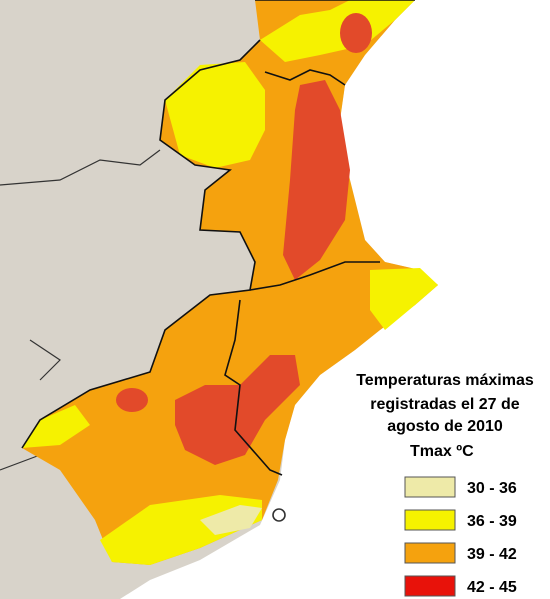 This screenshot has height=599, width=550. What do you see at coordinates (445, 404) in the screenshot?
I see `legend-title: registradas el 27 de` at bounding box center [445, 404].